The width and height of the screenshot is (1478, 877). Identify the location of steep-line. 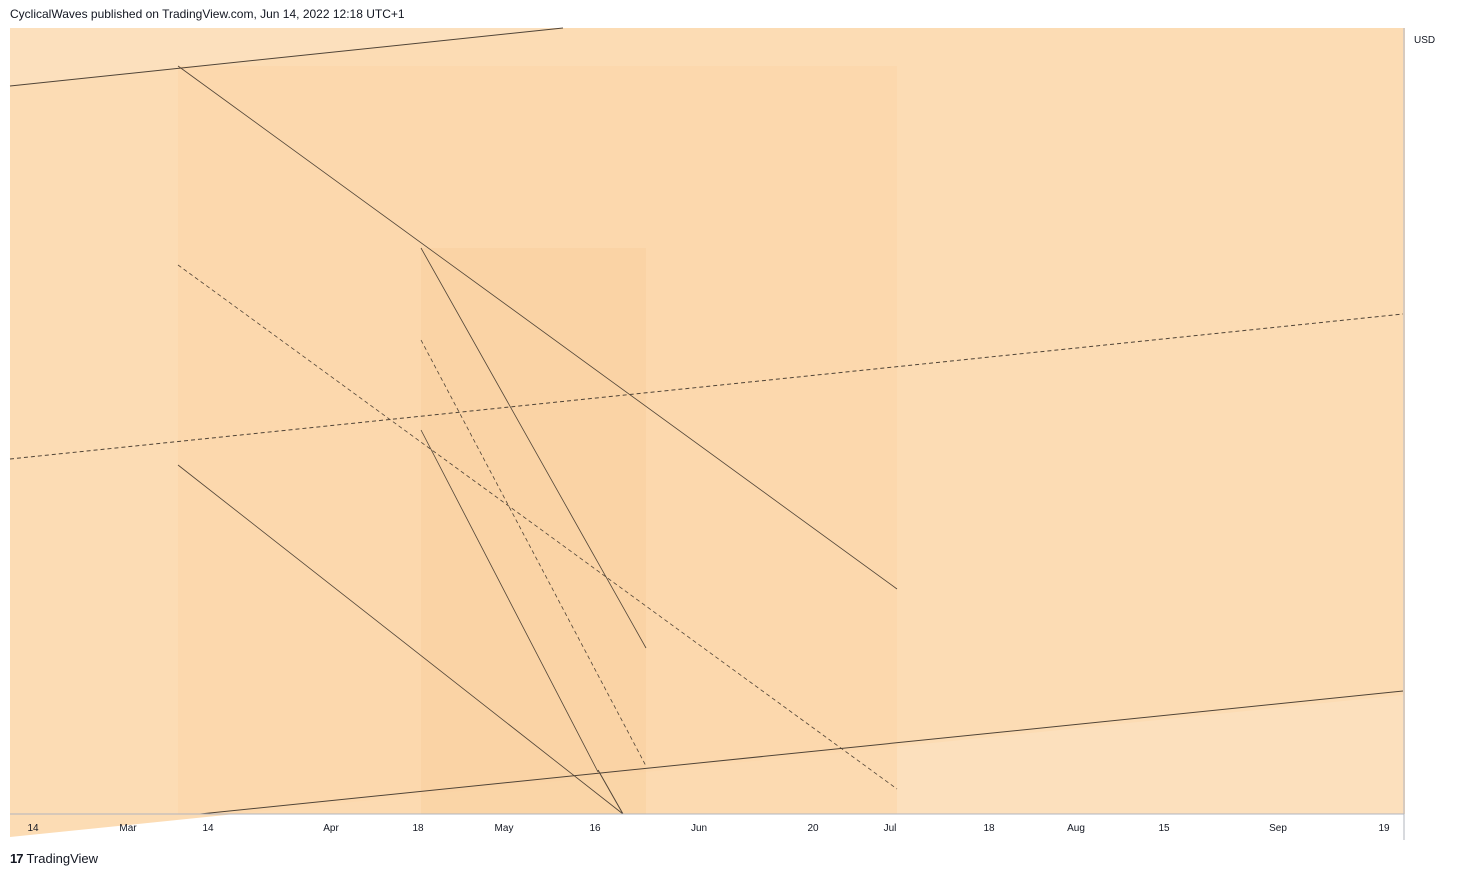
(610, 792).